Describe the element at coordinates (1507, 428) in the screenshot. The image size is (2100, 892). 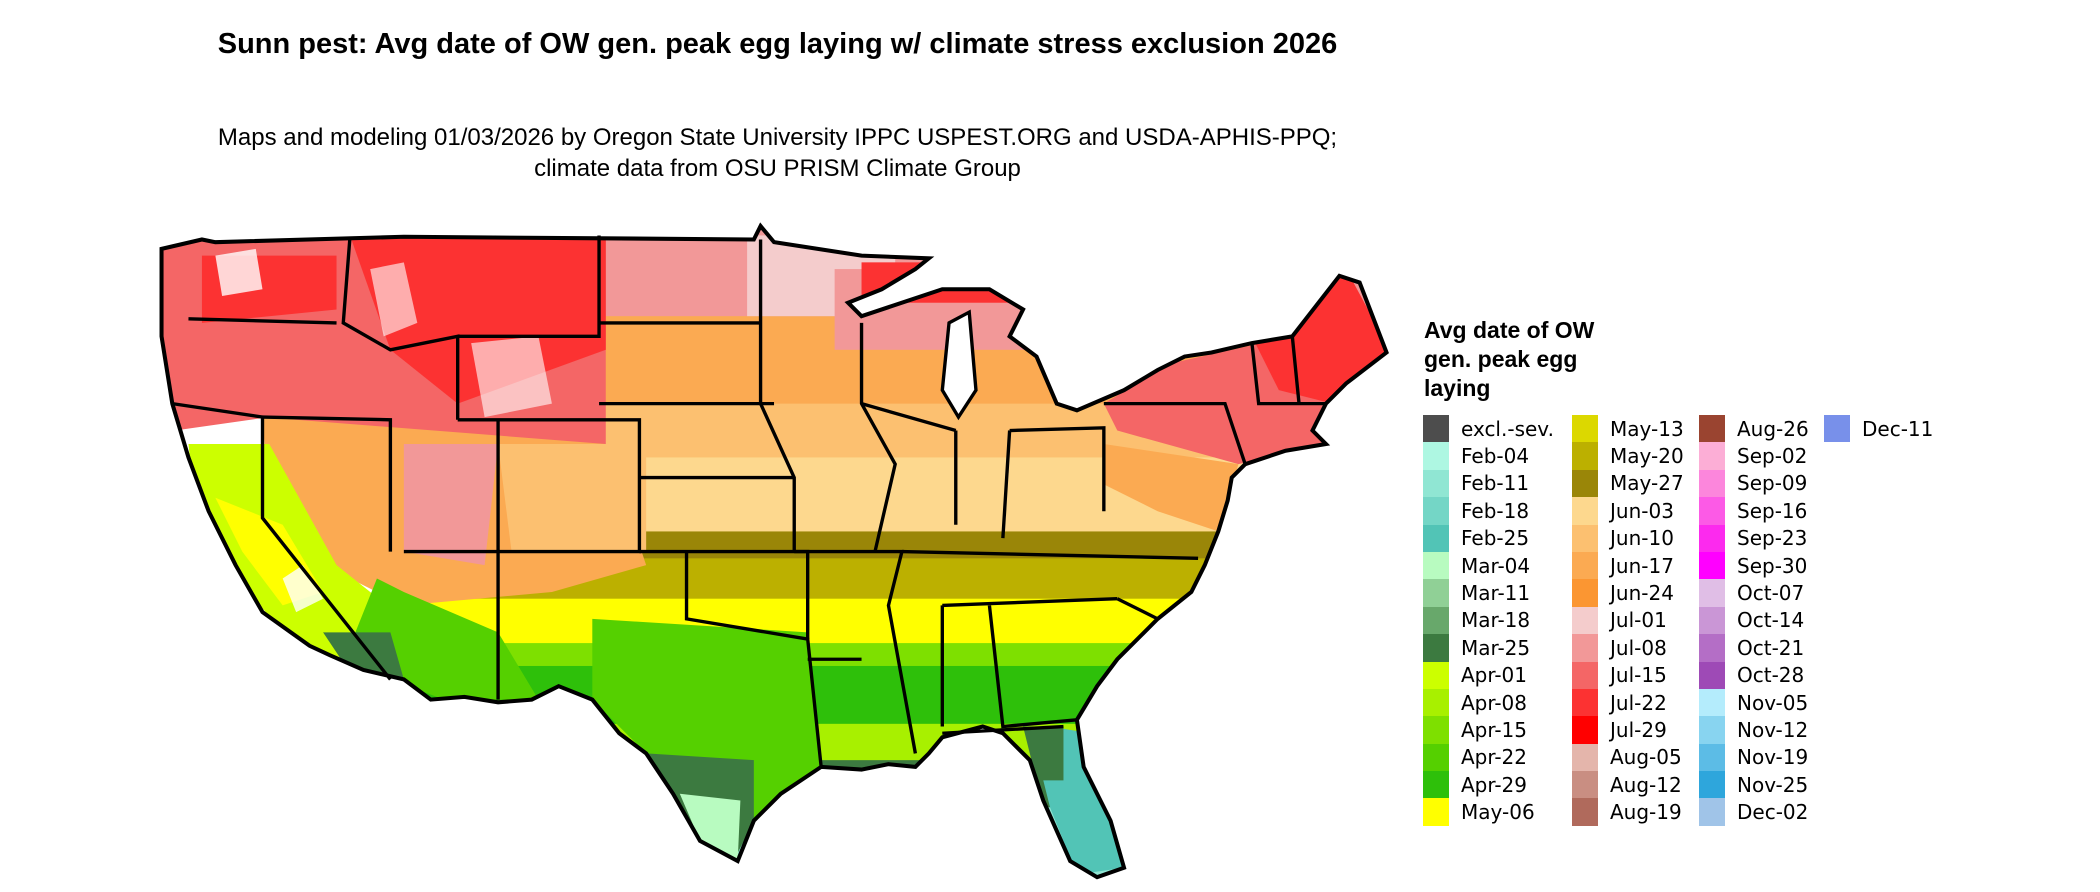
I see `legend-label: excl.-sev.` at that location.